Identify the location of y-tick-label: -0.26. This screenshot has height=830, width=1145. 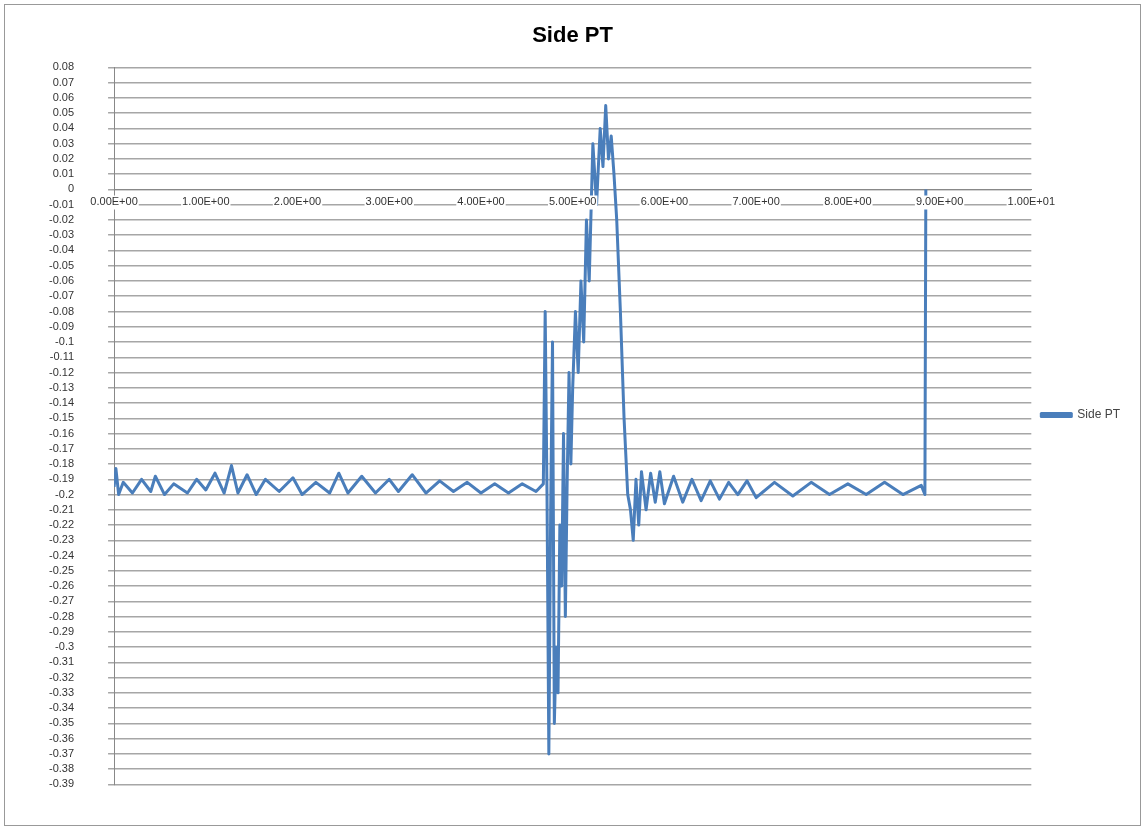
(61, 585).